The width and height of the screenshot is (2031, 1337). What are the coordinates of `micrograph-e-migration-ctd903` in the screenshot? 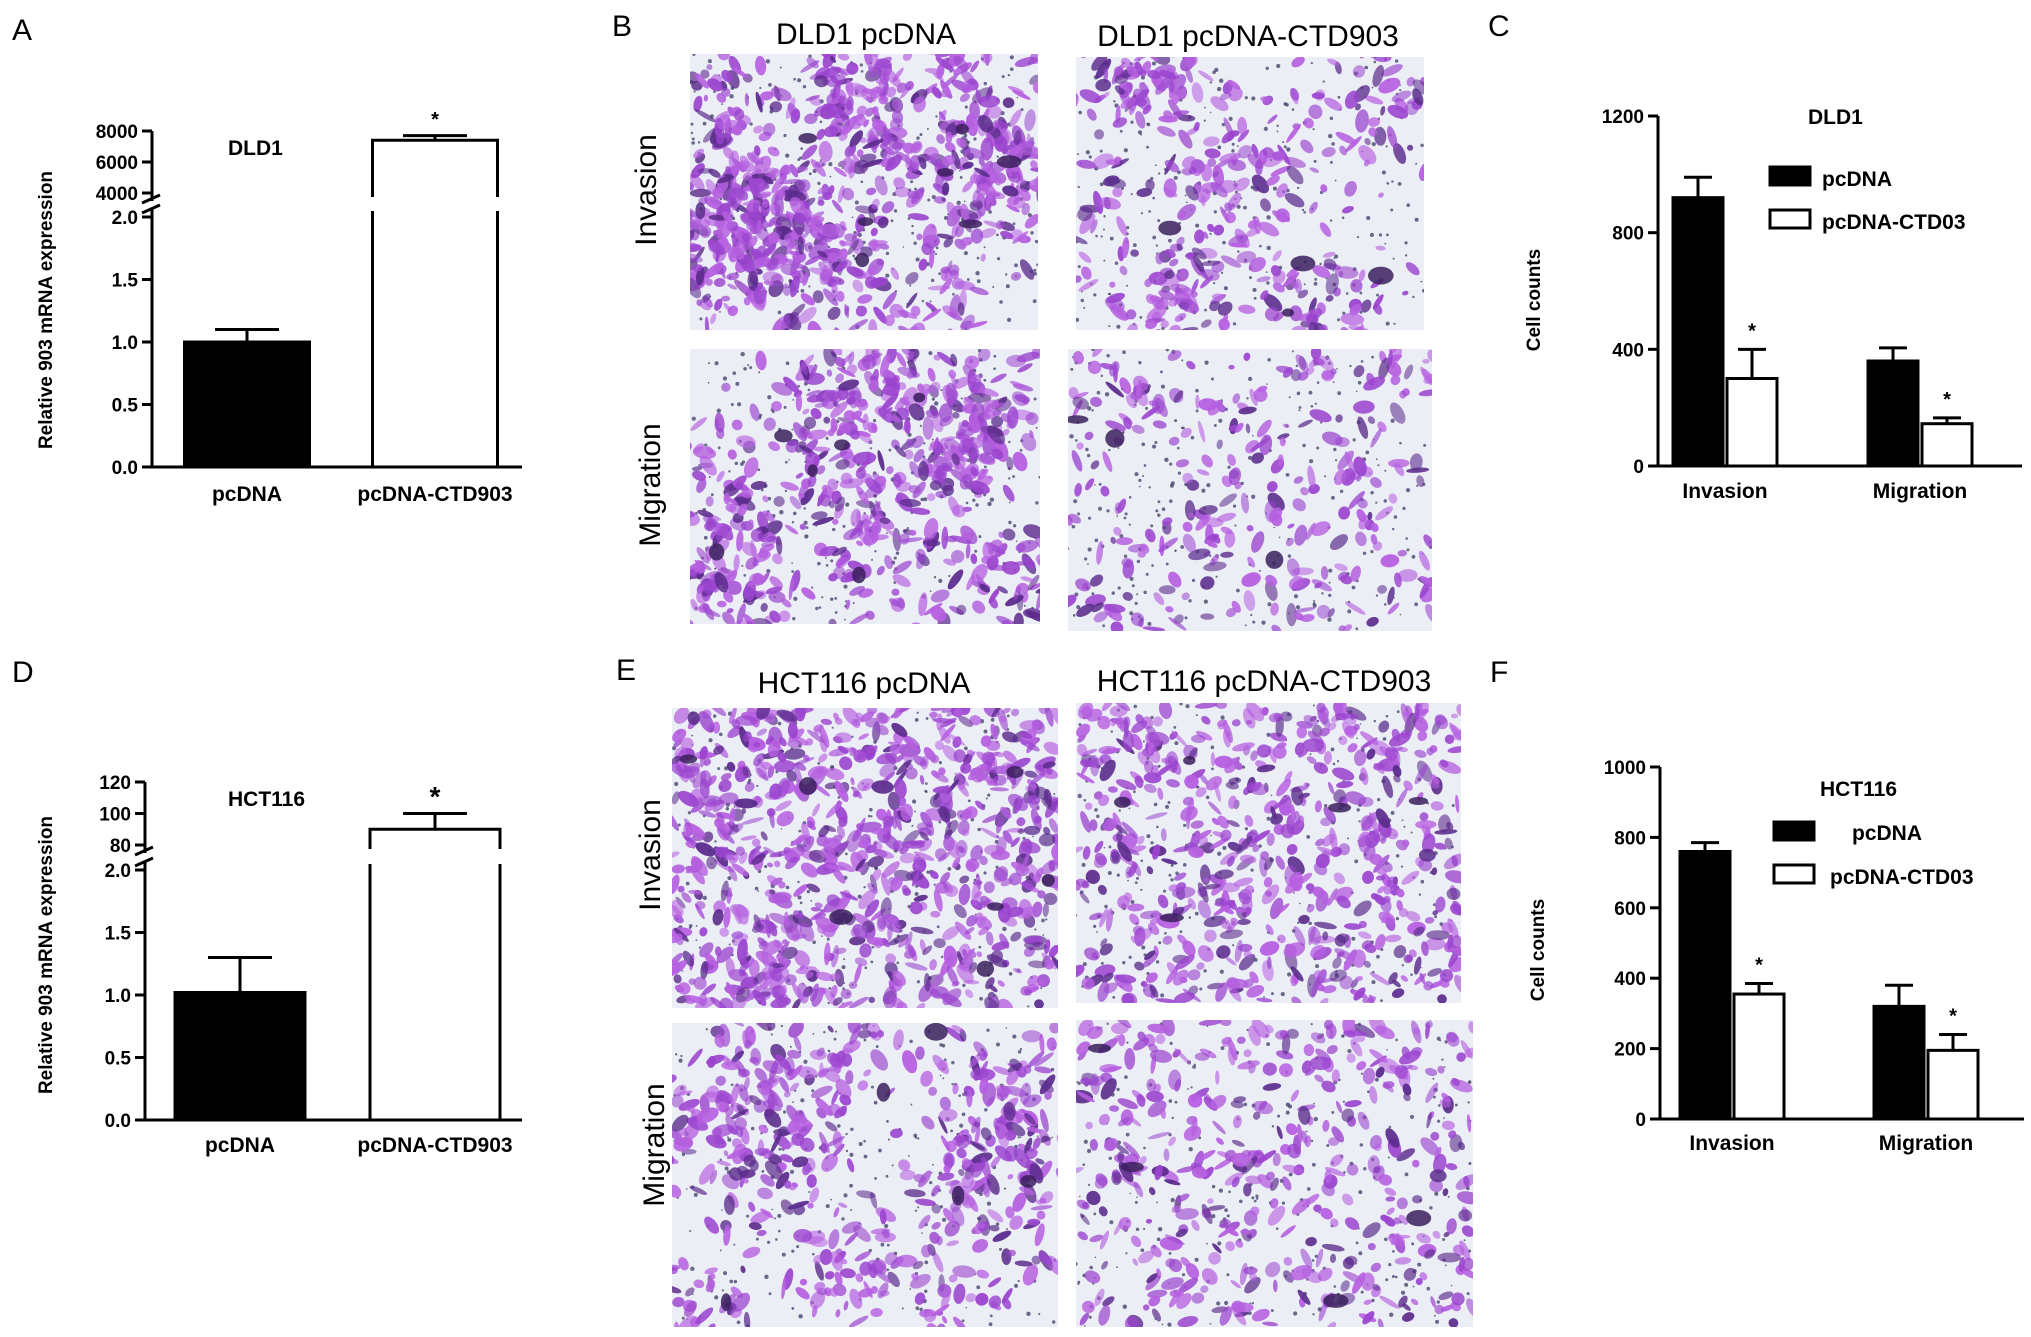 It's located at (1274, 1173).